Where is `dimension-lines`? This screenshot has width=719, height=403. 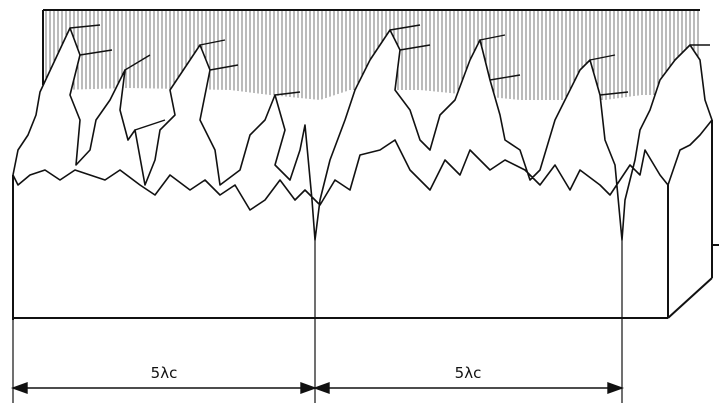
dimension-lines is located at coordinates (317, 388).